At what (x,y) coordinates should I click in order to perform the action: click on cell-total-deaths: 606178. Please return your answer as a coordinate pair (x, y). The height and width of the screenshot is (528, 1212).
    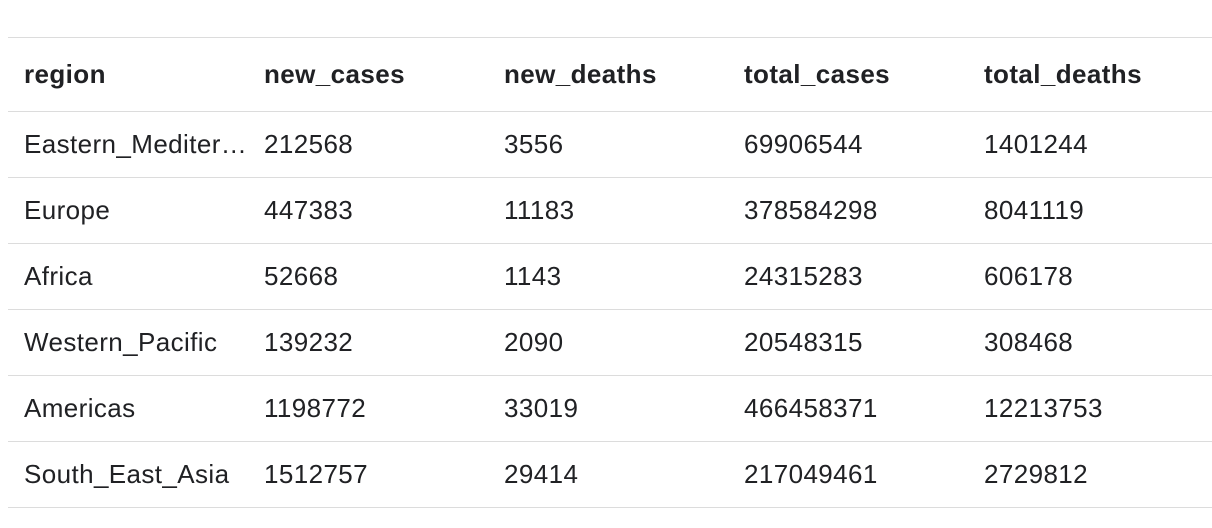
    Looking at the image, I should click on (1029, 276).